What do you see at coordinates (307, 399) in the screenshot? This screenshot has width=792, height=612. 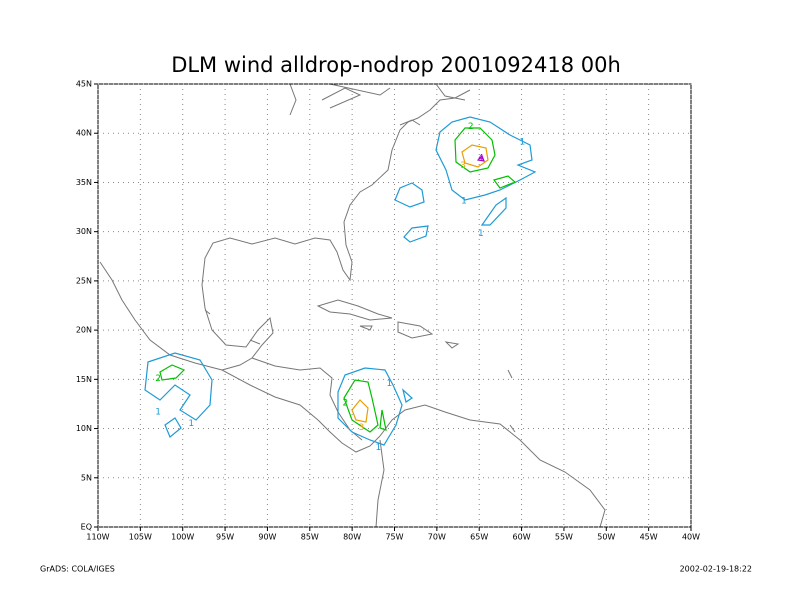 I see `coast-central-america` at bounding box center [307, 399].